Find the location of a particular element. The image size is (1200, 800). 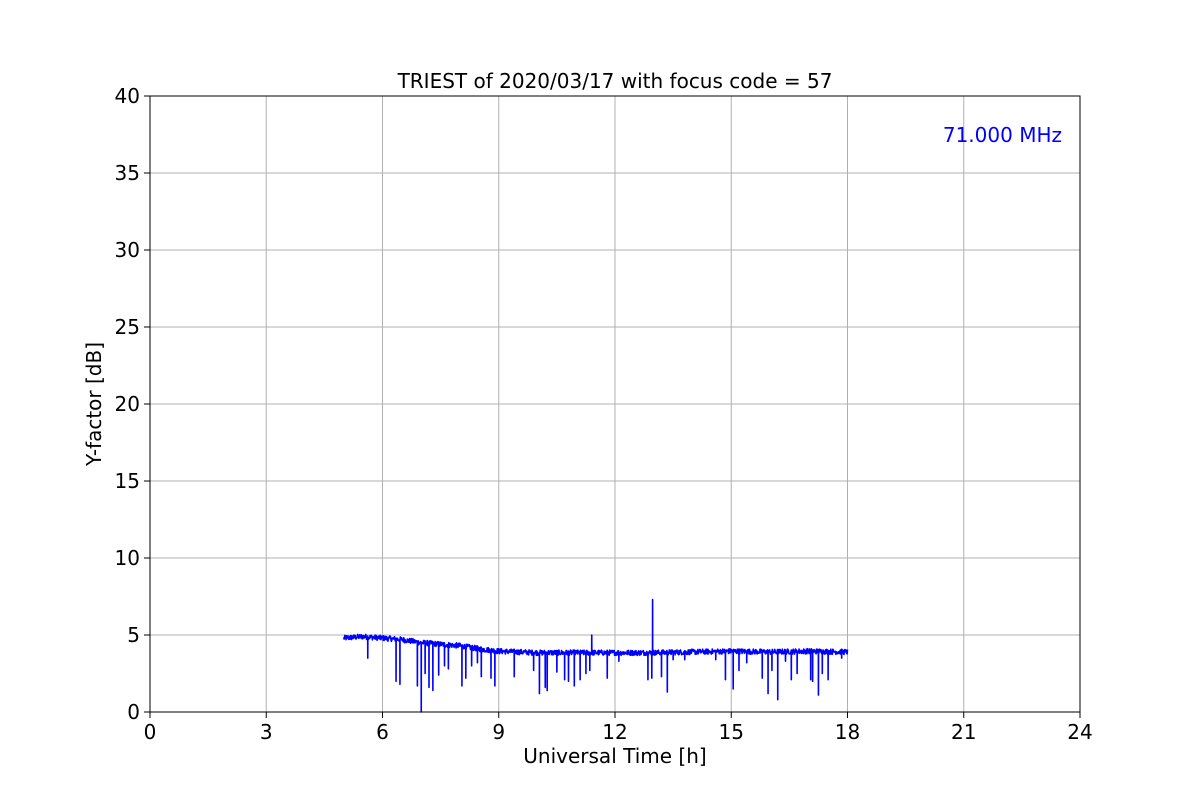

x-tick-label: 24 is located at coordinates (1079, 732).